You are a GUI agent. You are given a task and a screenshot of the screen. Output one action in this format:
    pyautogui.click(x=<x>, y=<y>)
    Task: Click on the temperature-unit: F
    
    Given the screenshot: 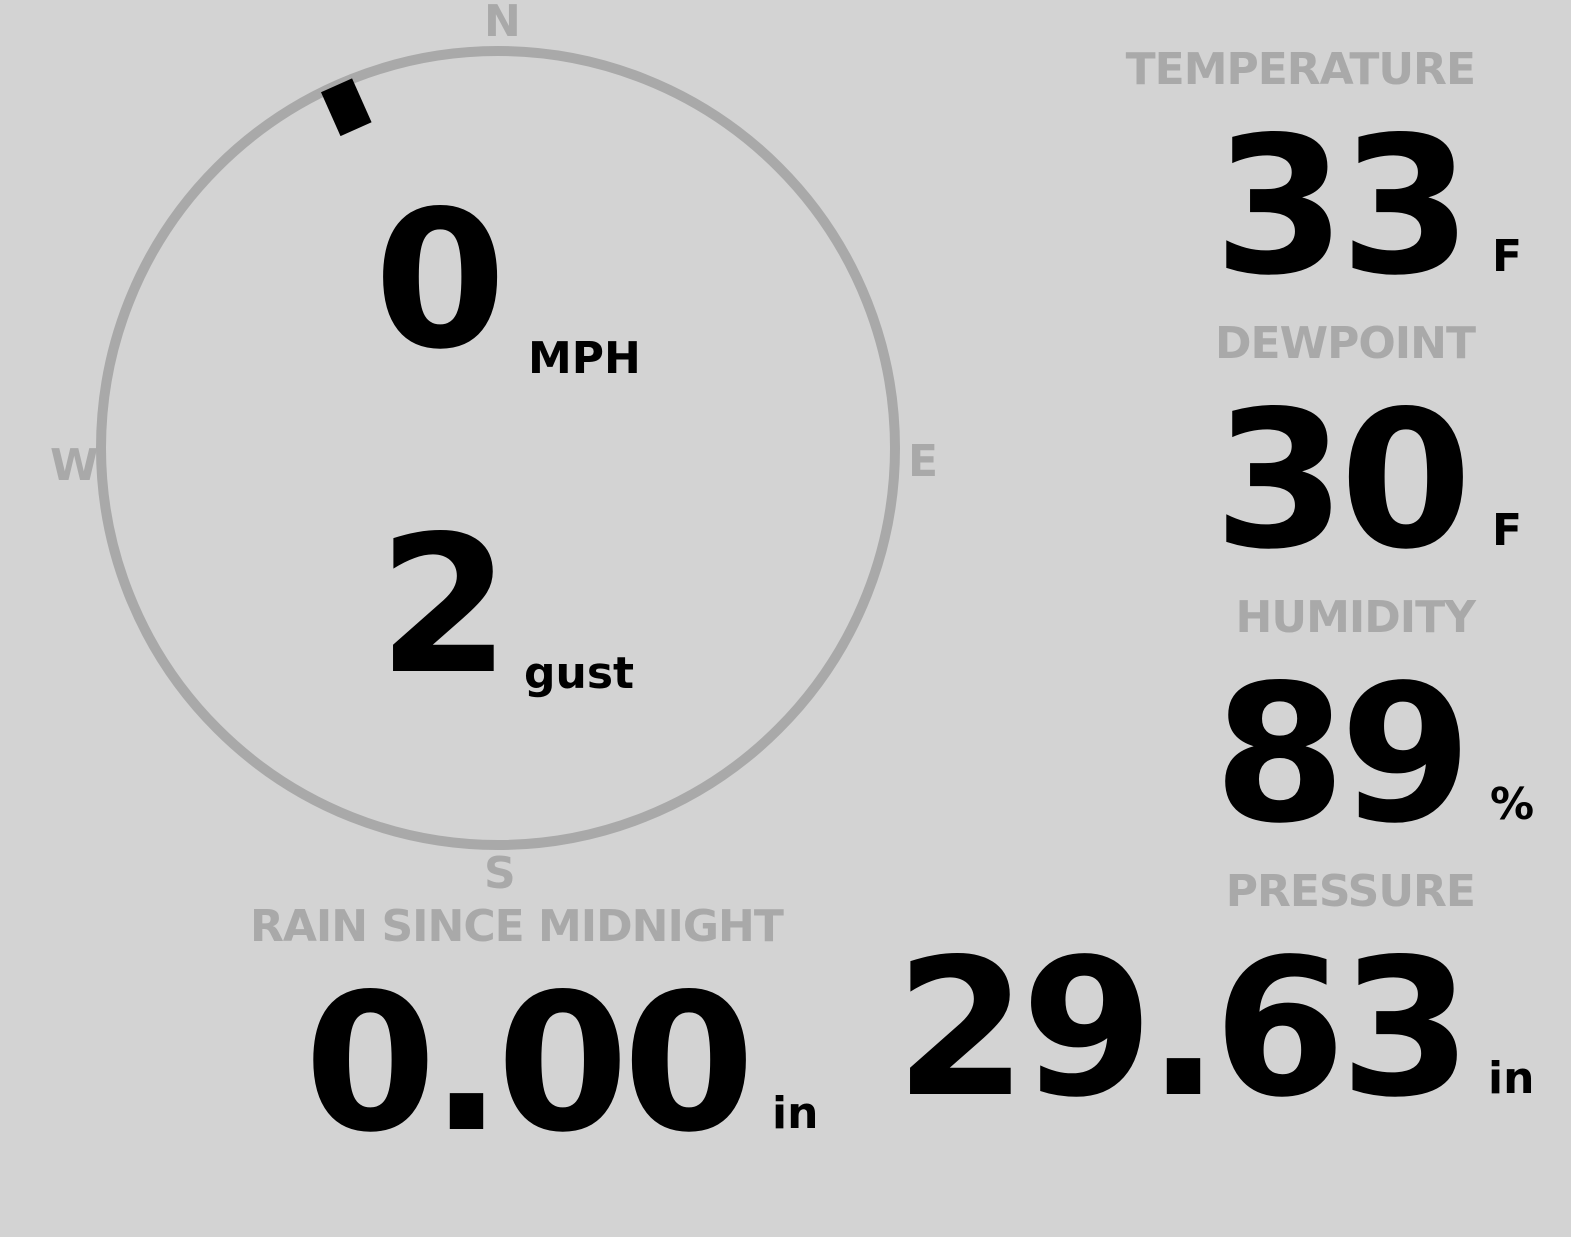 What is the action you would take?
    pyautogui.click(x=1507, y=256)
    